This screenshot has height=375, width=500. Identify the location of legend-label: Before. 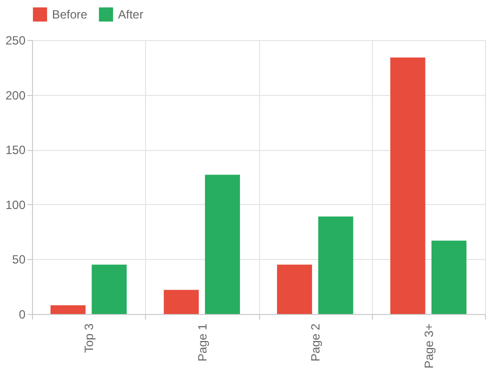
(70, 14).